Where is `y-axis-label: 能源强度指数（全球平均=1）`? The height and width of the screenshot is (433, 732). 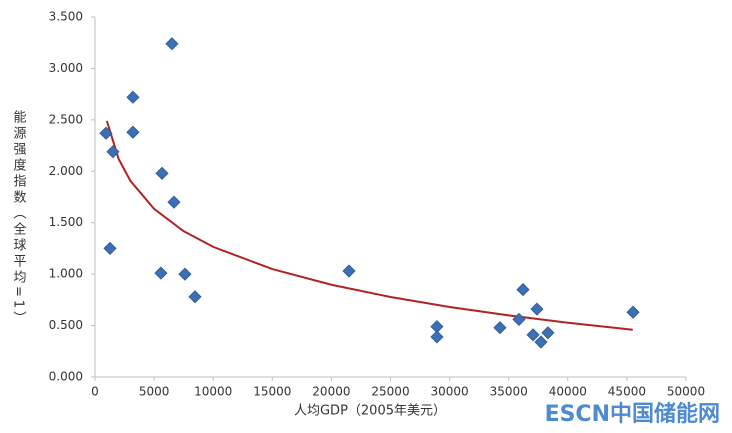
y-axis-label: 能源强度指数（全球平均=1） is located at coordinates (19, 218).